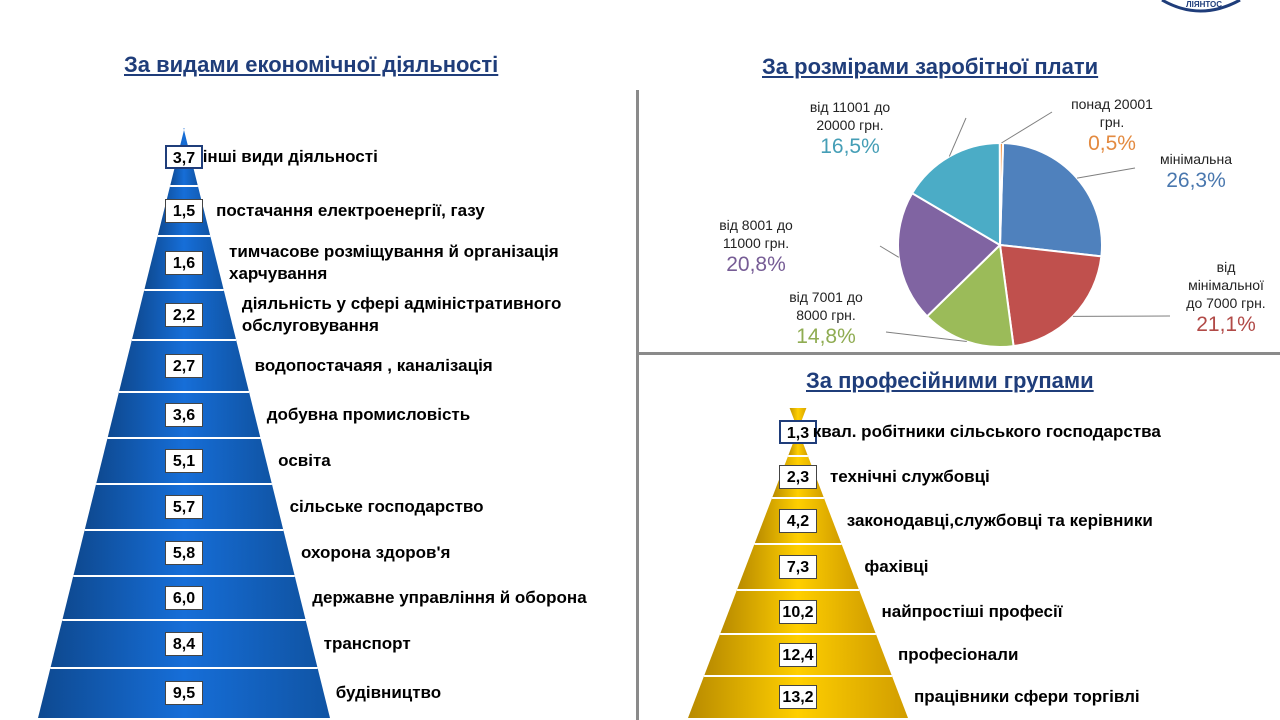 The height and width of the screenshot is (720, 1280). Describe the element at coordinates (1226, 324) in the screenshot. I see `pie-slice-percent: 21,1%` at that location.